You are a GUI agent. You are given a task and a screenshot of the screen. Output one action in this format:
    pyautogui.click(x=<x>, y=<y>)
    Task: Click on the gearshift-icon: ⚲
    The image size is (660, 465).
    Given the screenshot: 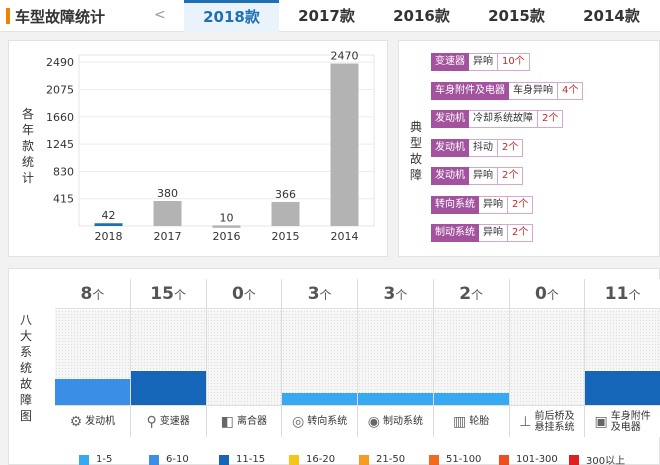 What is the action you would take?
    pyautogui.click(x=151, y=421)
    